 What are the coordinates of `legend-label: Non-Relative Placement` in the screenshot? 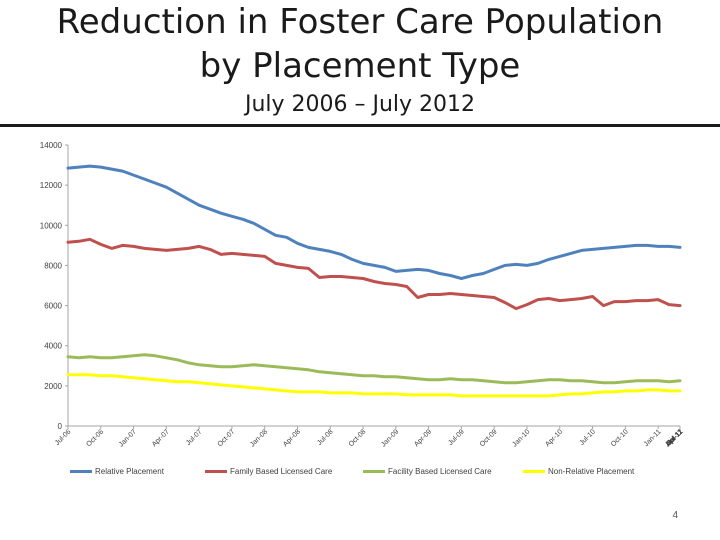 It's located at (591, 471).